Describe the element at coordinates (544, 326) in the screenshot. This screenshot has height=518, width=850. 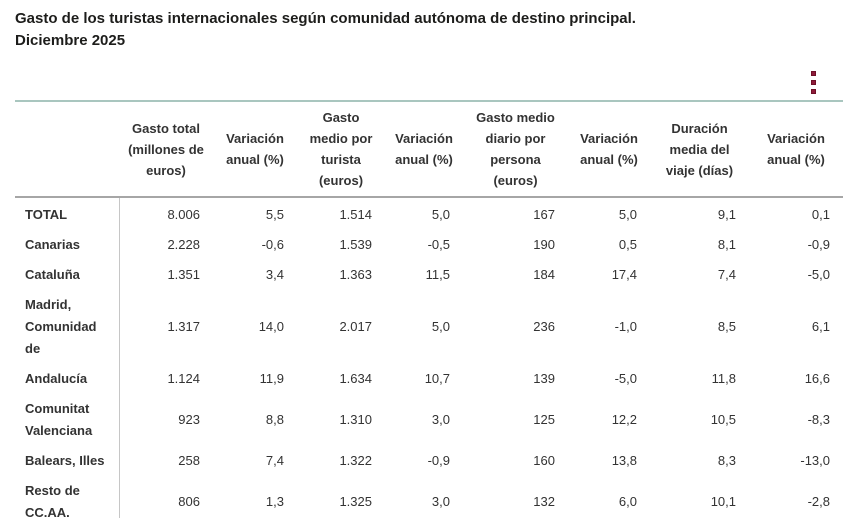
I see `cell: 236` at that location.